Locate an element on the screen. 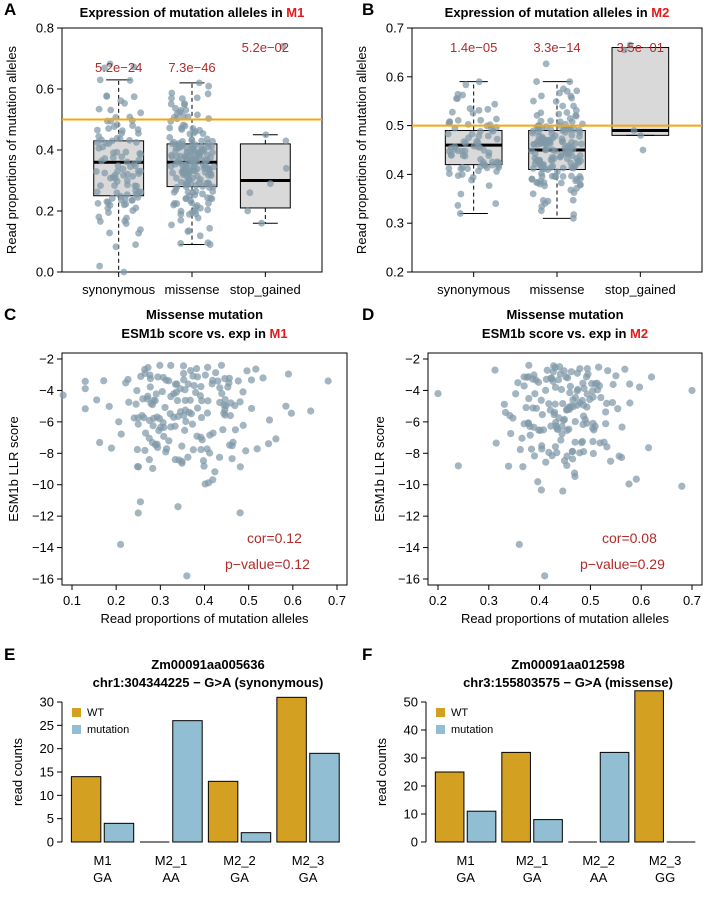  x-genotype-label: GG is located at coordinates (665, 877).